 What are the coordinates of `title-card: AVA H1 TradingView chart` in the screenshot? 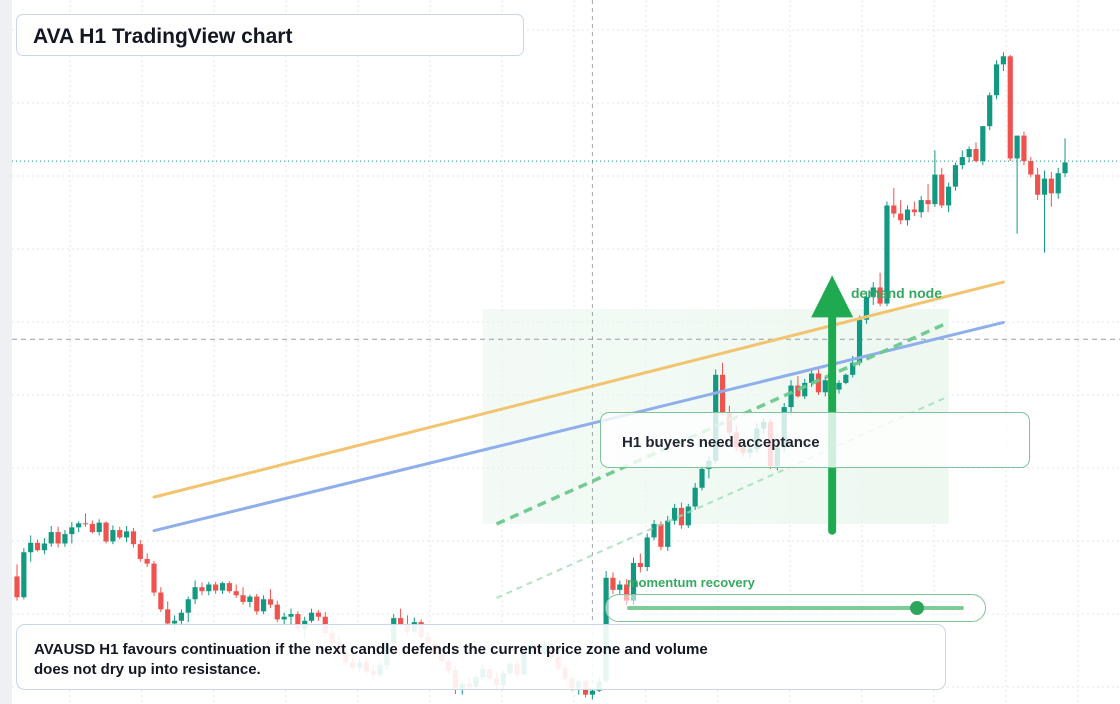 It's located at (270, 35).